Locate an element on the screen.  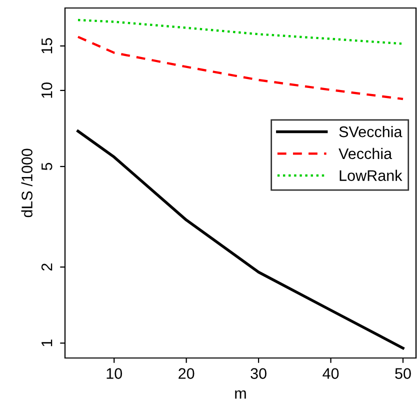
y-tick-label: 15 is located at coordinates (47, 46).